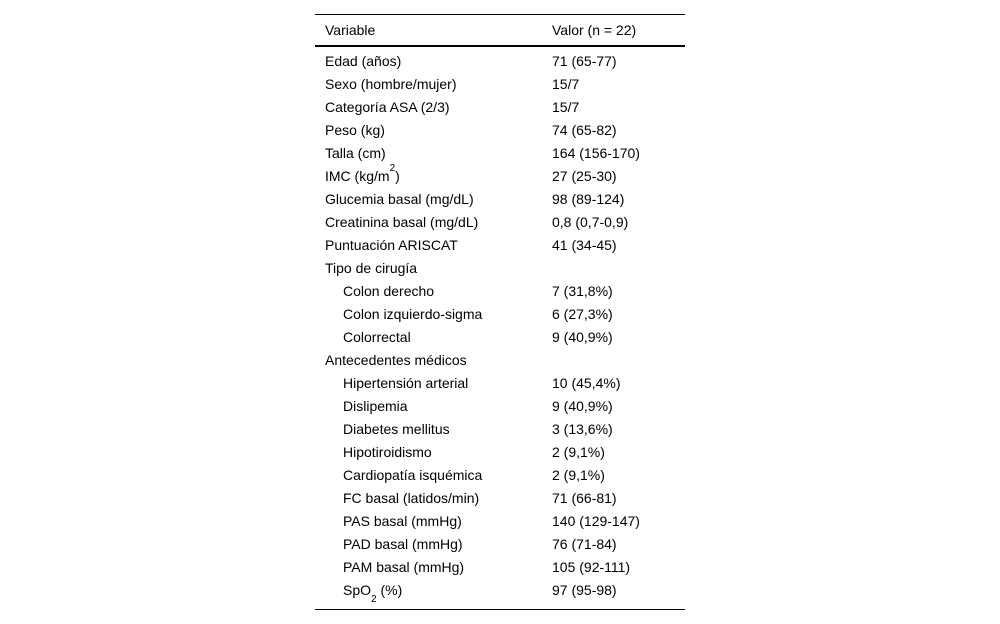 This screenshot has width=1000, height=624. I want to click on table-row: Glucemia basal (mg/dL) 98 (89-124), so click(500, 199).